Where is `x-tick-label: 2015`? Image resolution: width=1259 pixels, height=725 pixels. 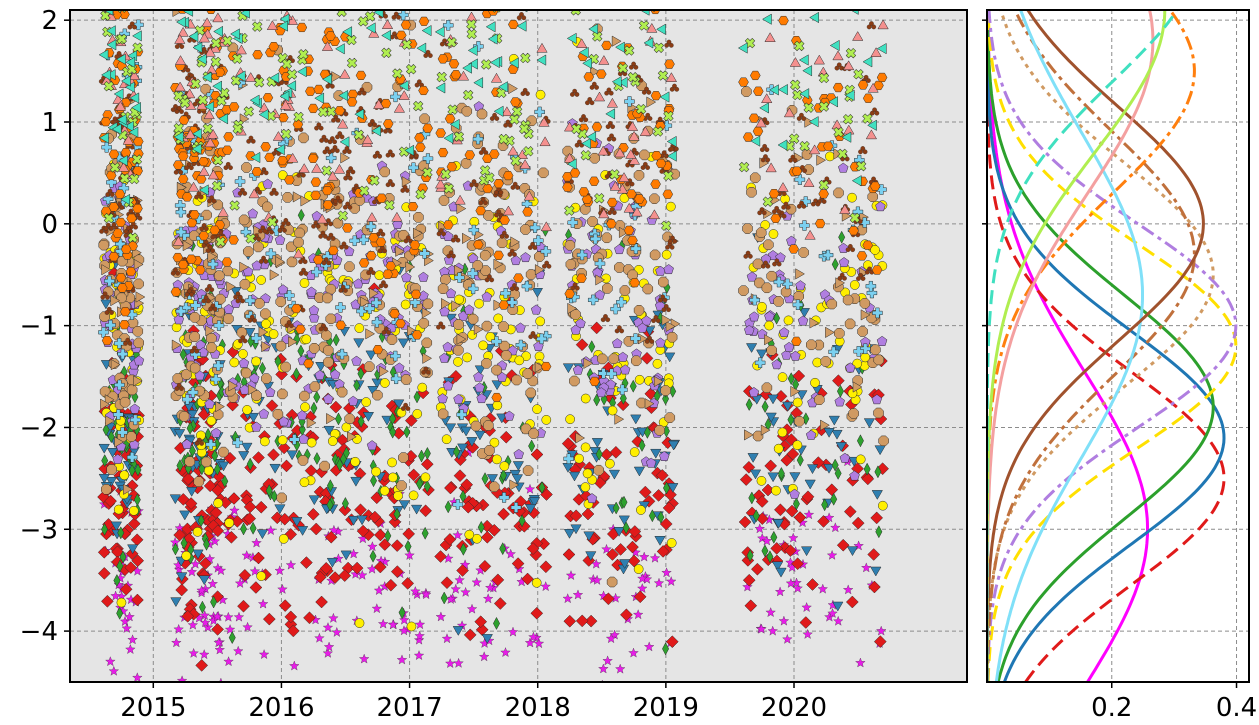
x-tick-label: 2015 is located at coordinates (153, 708).